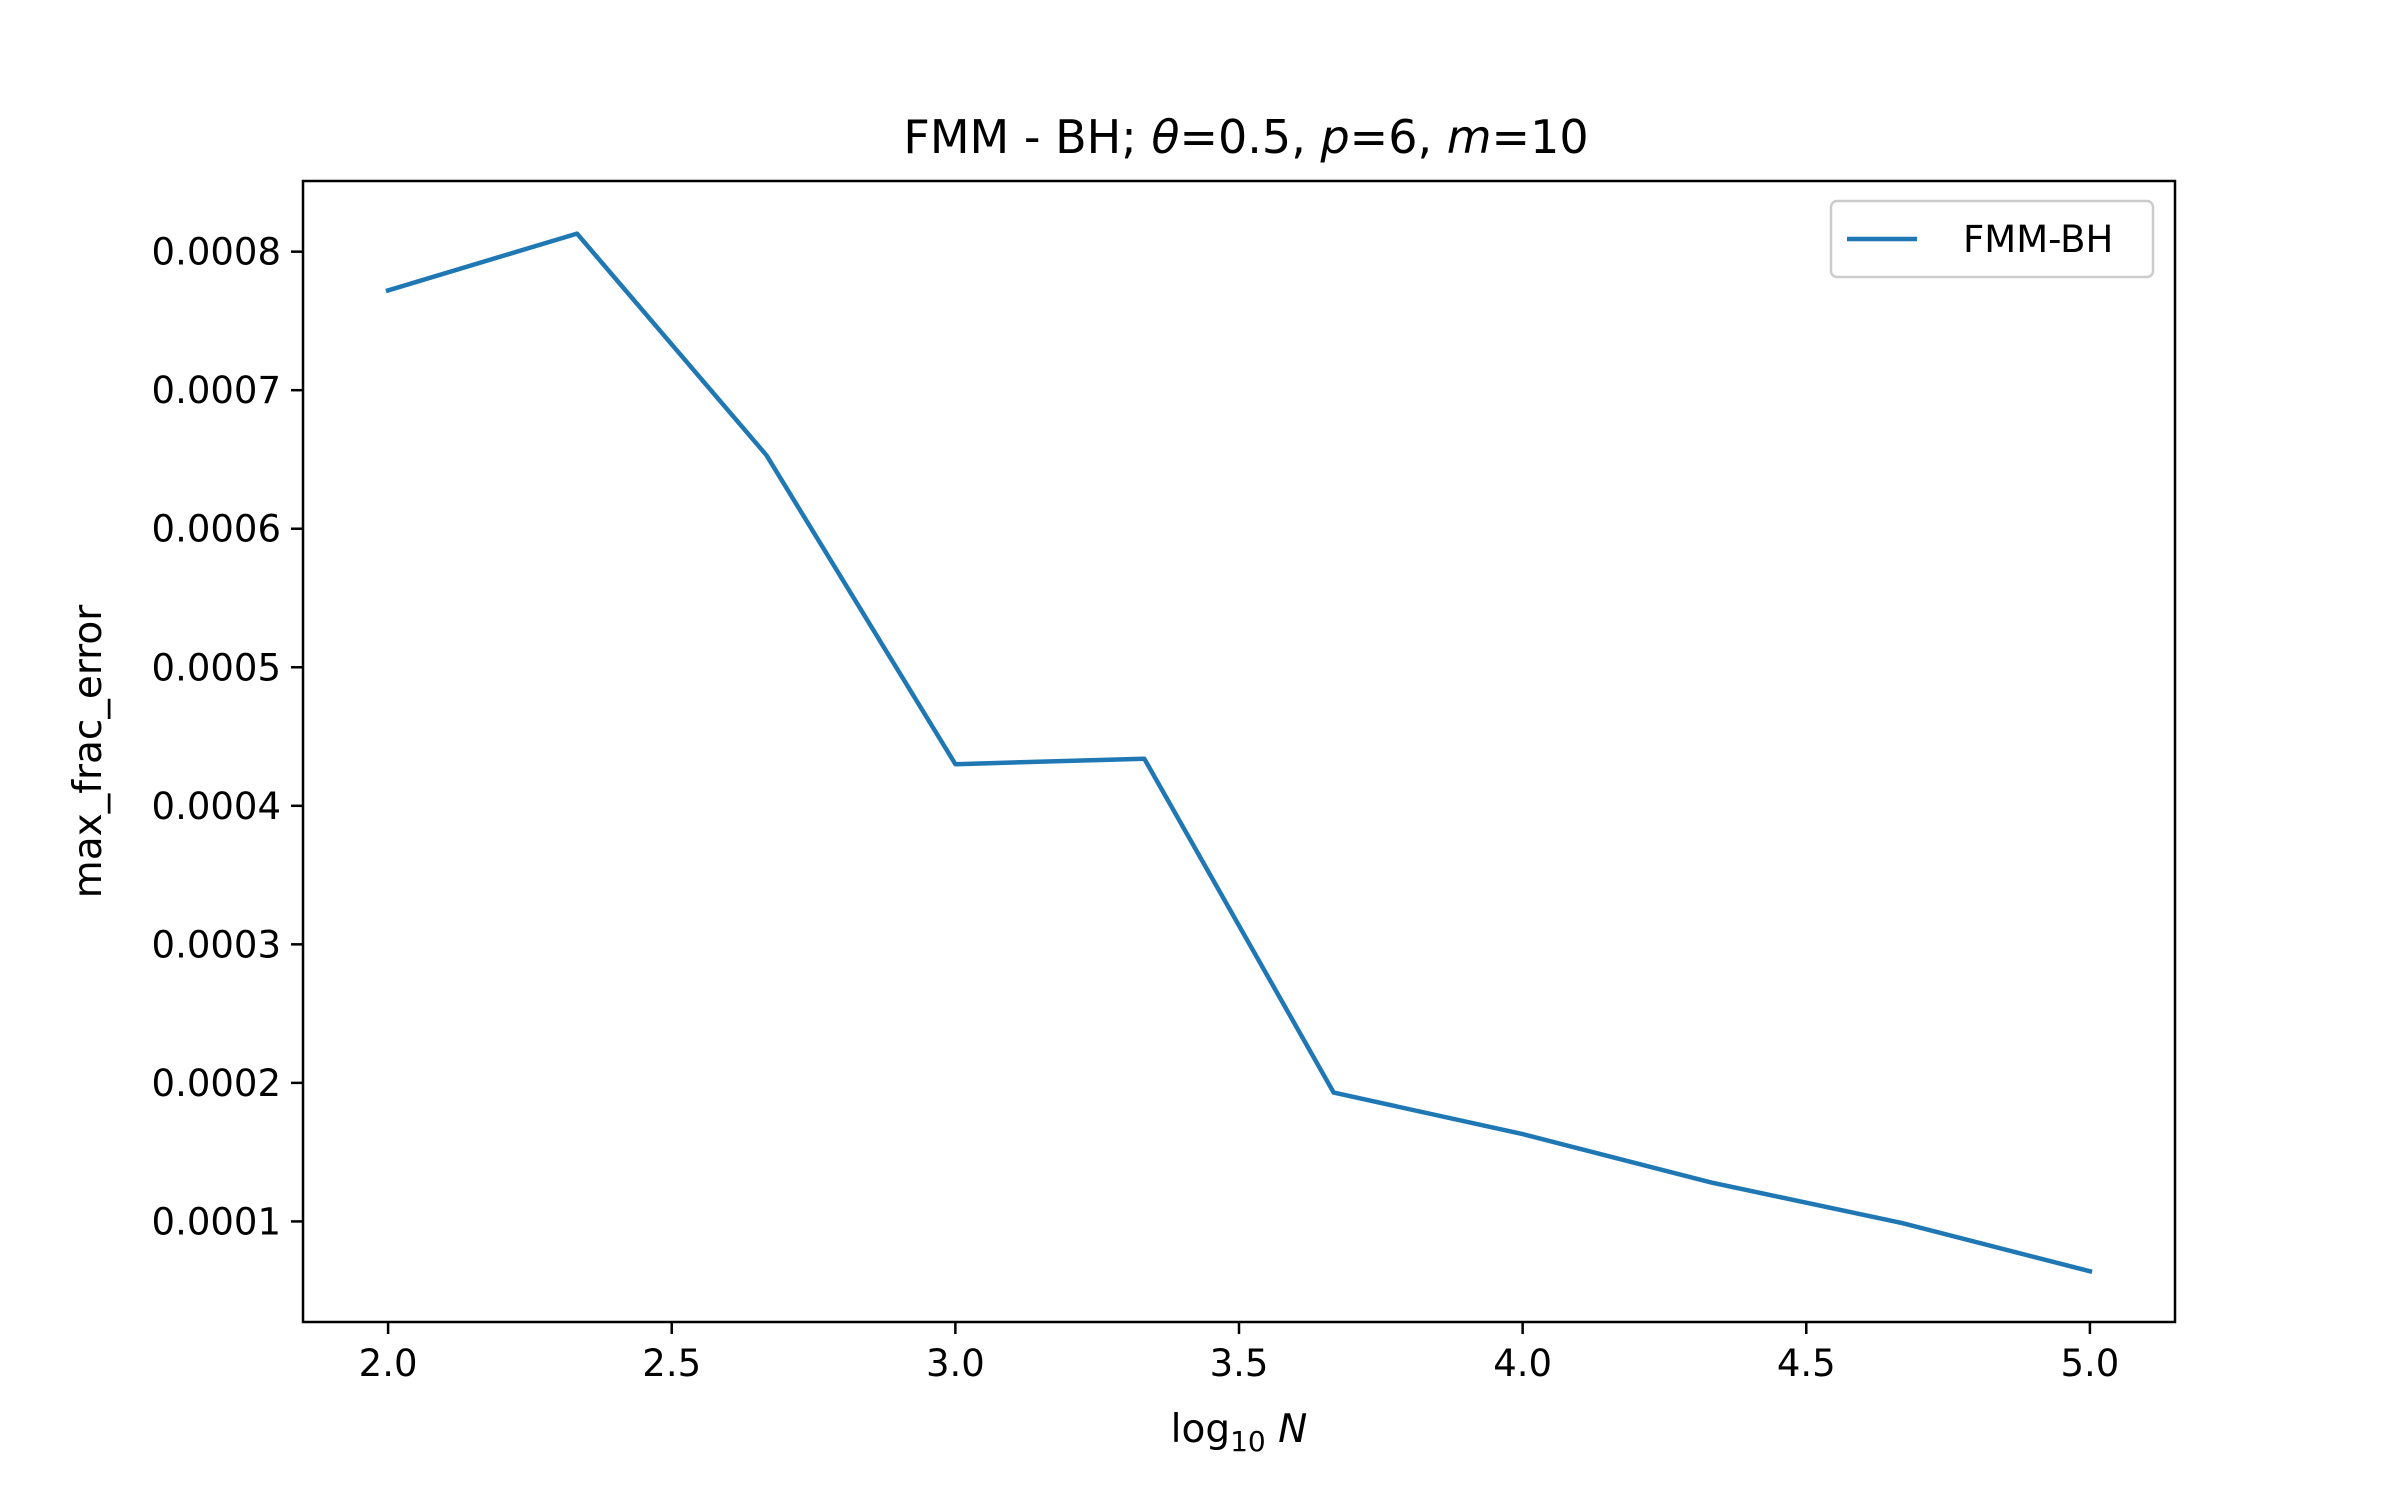 This screenshot has width=2400, height=1500. What do you see at coordinates (1469, 137) in the screenshot?
I see `title-param-symbol-2: m` at bounding box center [1469, 137].